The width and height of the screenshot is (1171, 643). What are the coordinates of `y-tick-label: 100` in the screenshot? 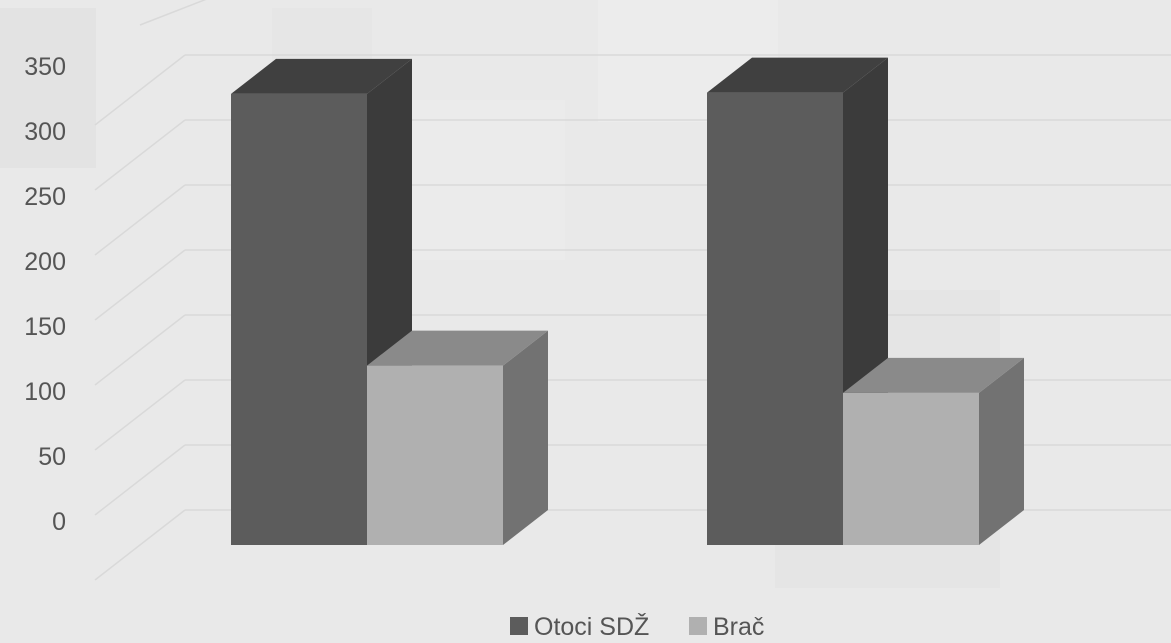 It's located at (45, 392).